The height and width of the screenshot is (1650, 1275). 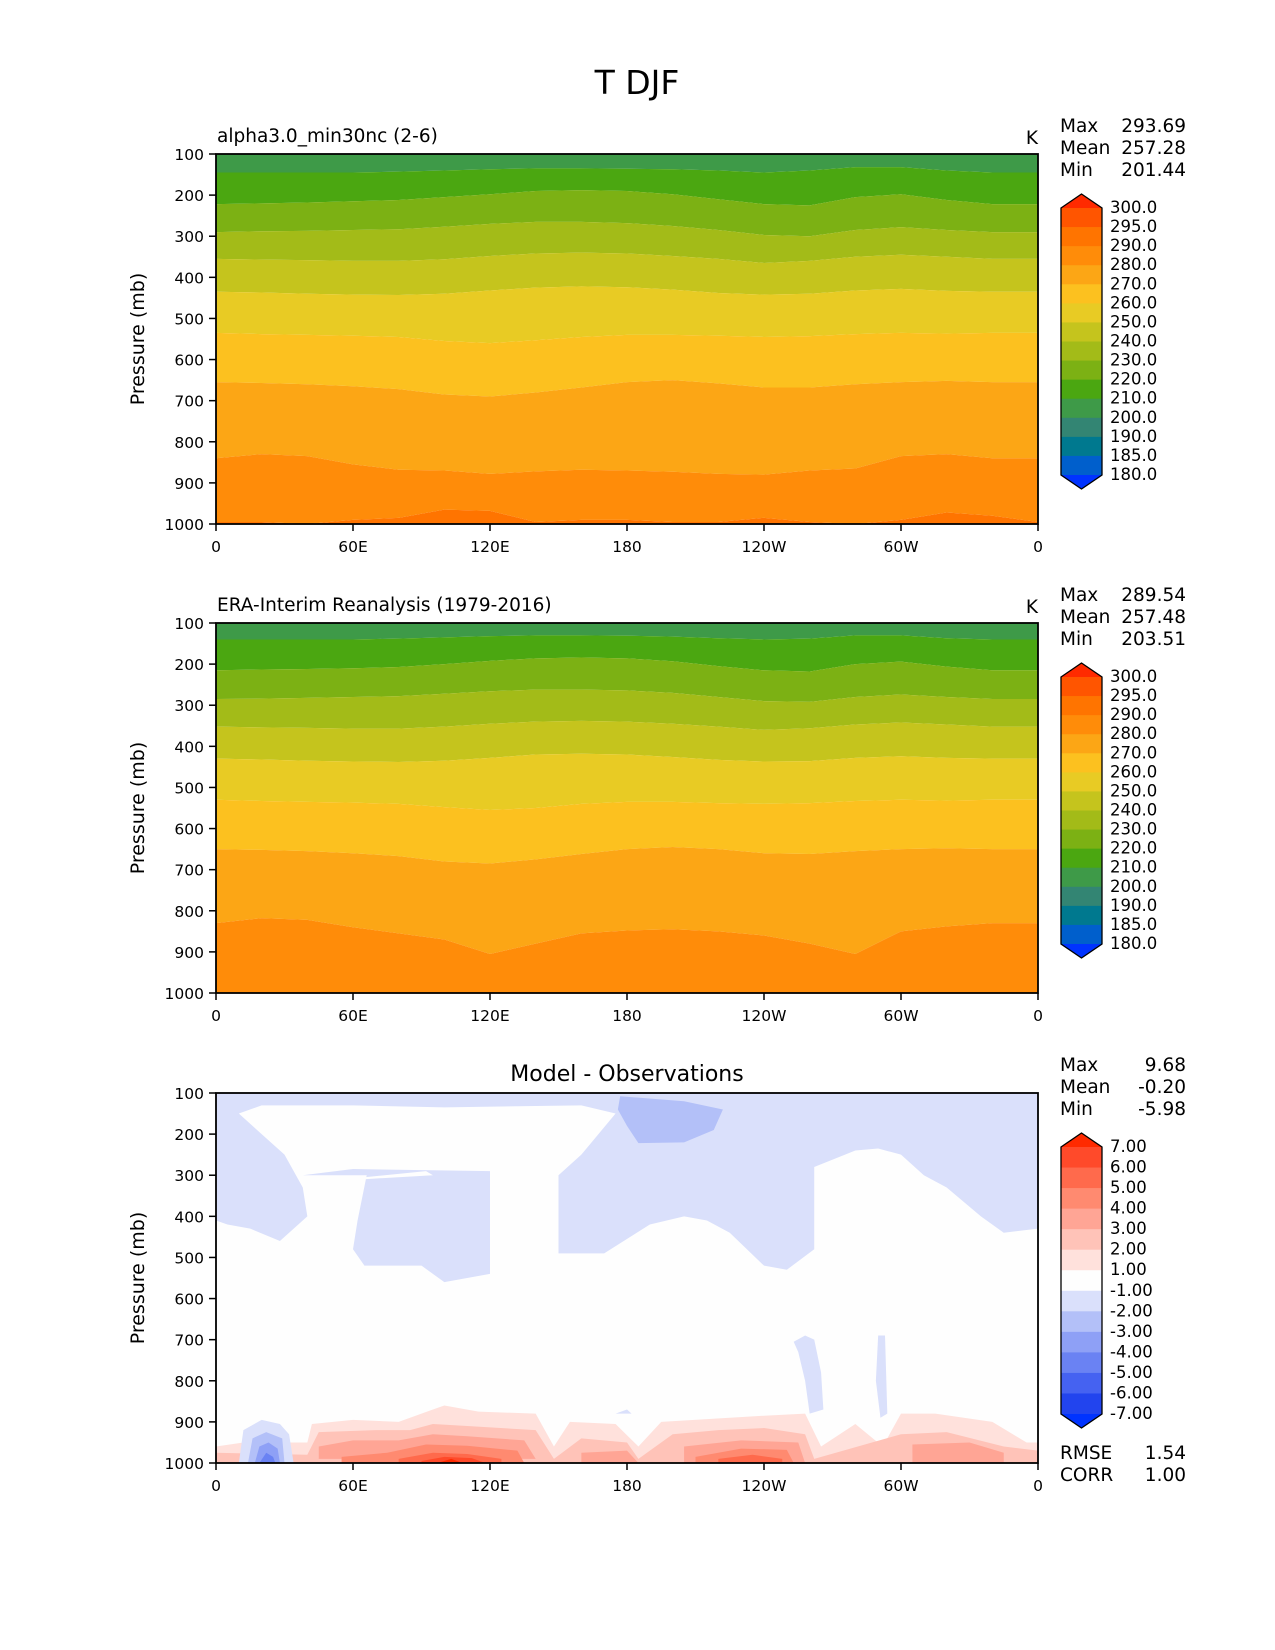 What do you see at coordinates (1131, 1310) in the screenshot?
I see `colorbar-tick-label: -2.00` at bounding box center [1131, 1310].